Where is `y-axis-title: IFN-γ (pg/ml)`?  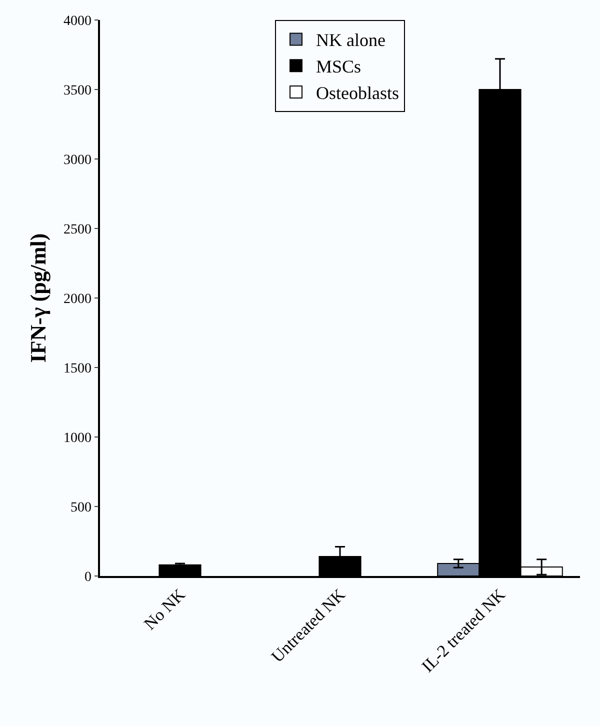 y-axis-title: IFN-γ (pg/ml) is located at coordinates (38, 298).